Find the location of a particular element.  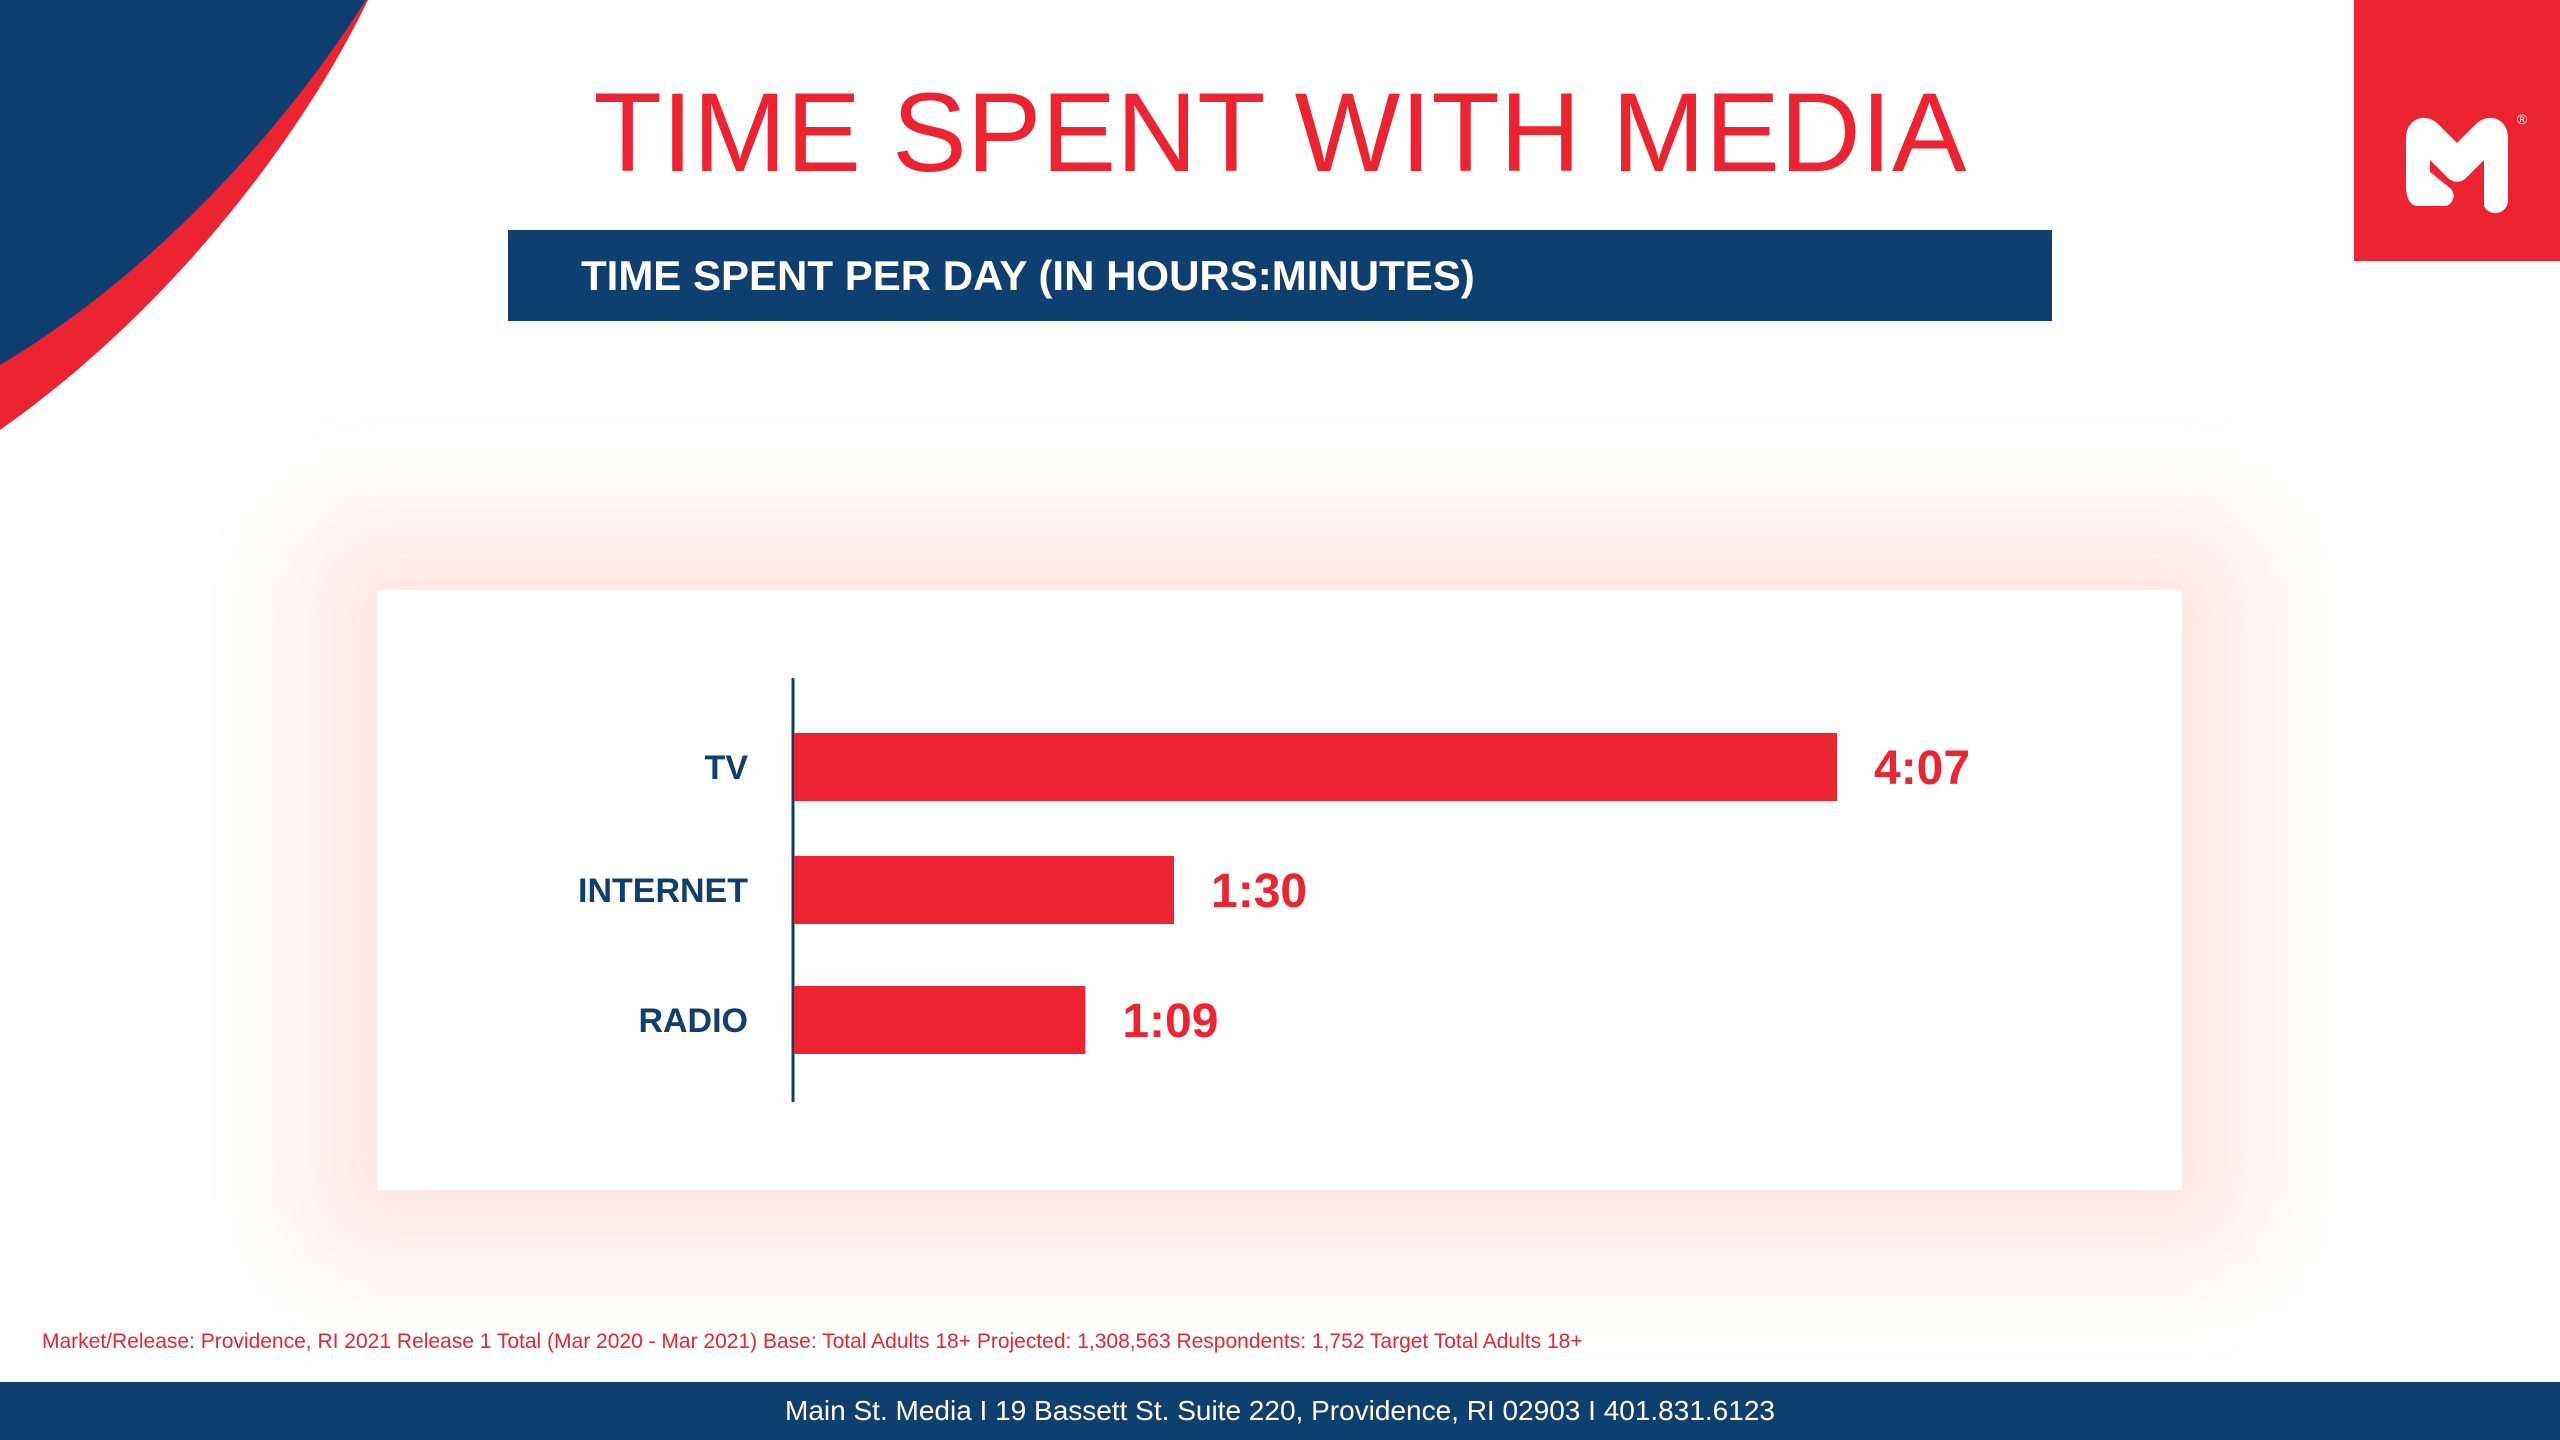

subtitle-banner: TIME SPENT PER DAY (IN HOURS:MINUTES) is located at coordinates (1280, 275).